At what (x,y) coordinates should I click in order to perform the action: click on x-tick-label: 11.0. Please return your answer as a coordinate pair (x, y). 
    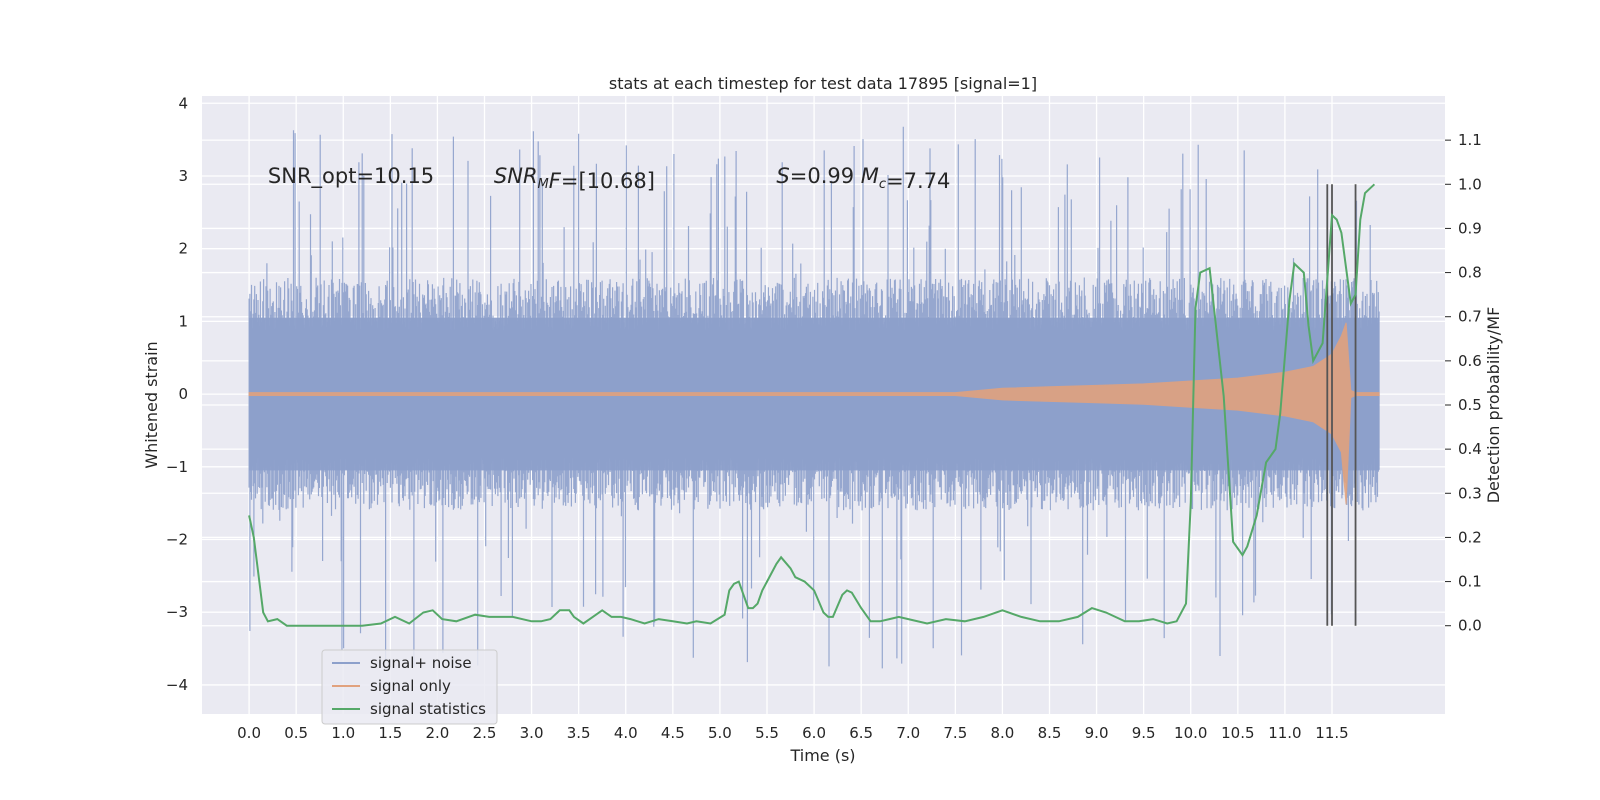
    Looking at the image, I should click on (1284, 733).